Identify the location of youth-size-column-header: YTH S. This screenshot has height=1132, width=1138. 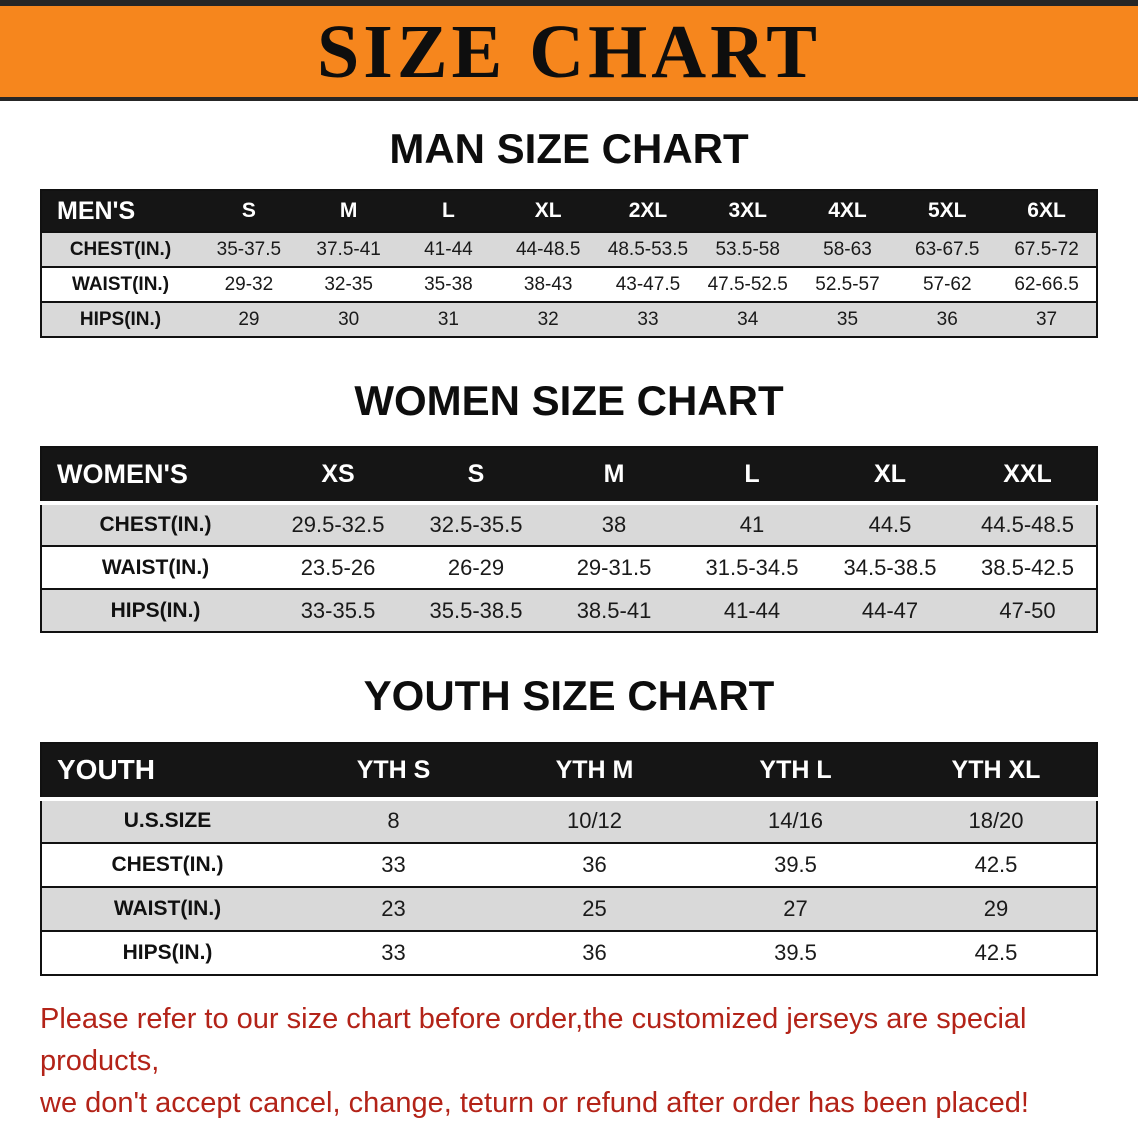
(393, 771).